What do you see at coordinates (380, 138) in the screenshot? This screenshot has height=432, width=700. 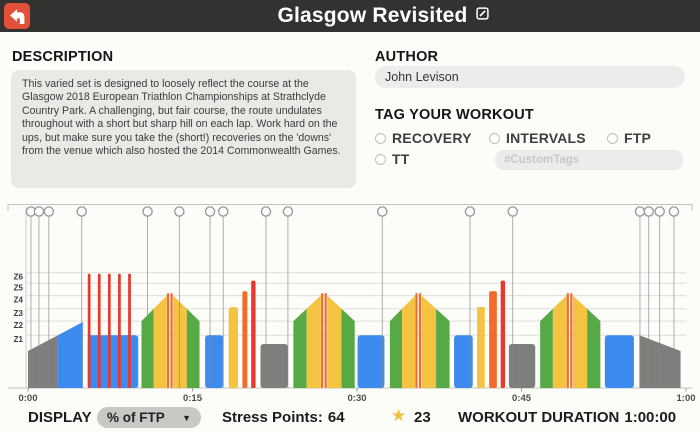 I see `radio-recovery` at bounding box center [380, 138].